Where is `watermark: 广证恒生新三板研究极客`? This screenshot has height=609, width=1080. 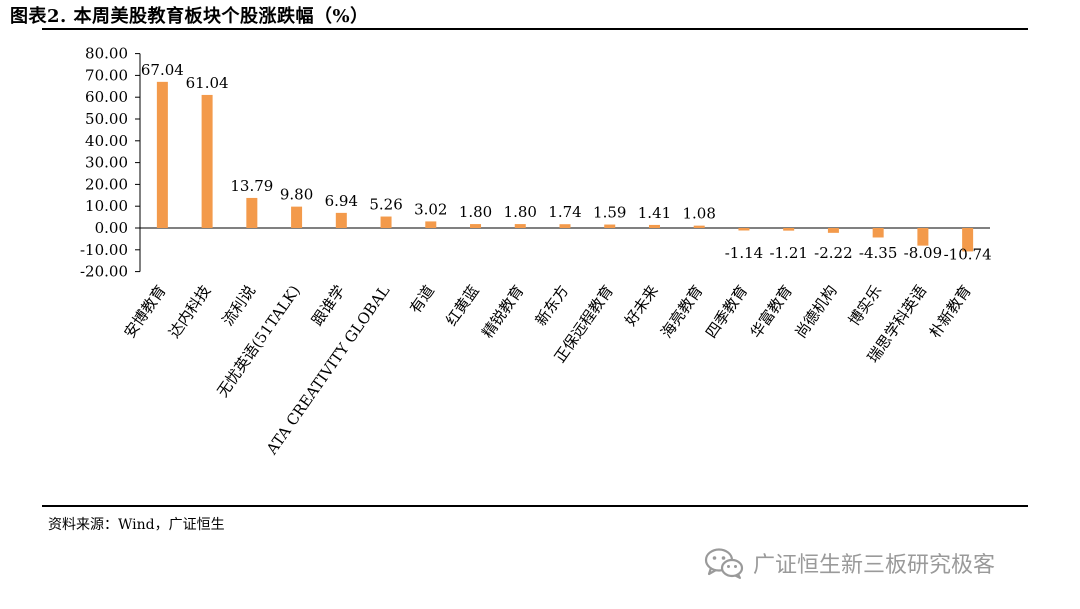
watermark: 广证恒生新三板研究极客 is located at coordinates (849, 563).